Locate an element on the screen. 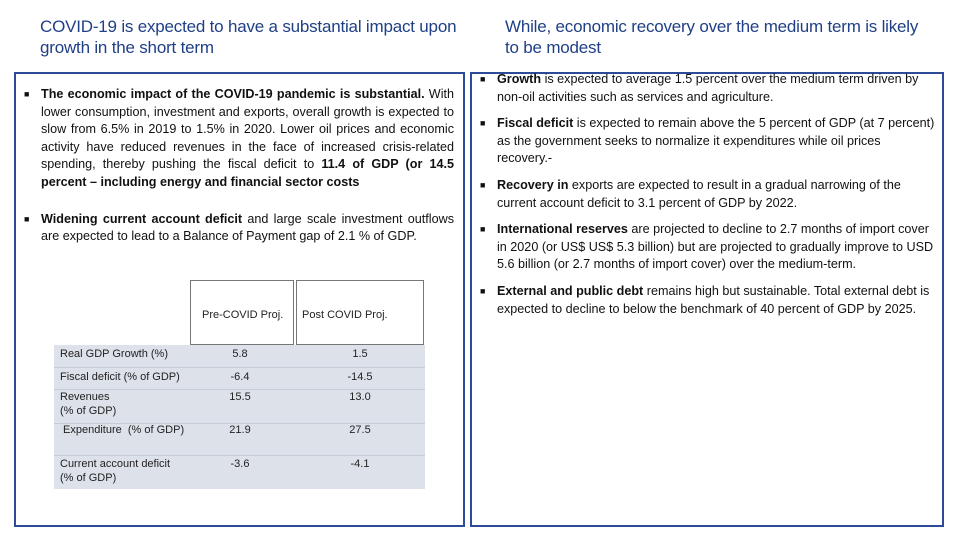  cell-revenues-pre: 15.5 is located at coordinates (240, 397).